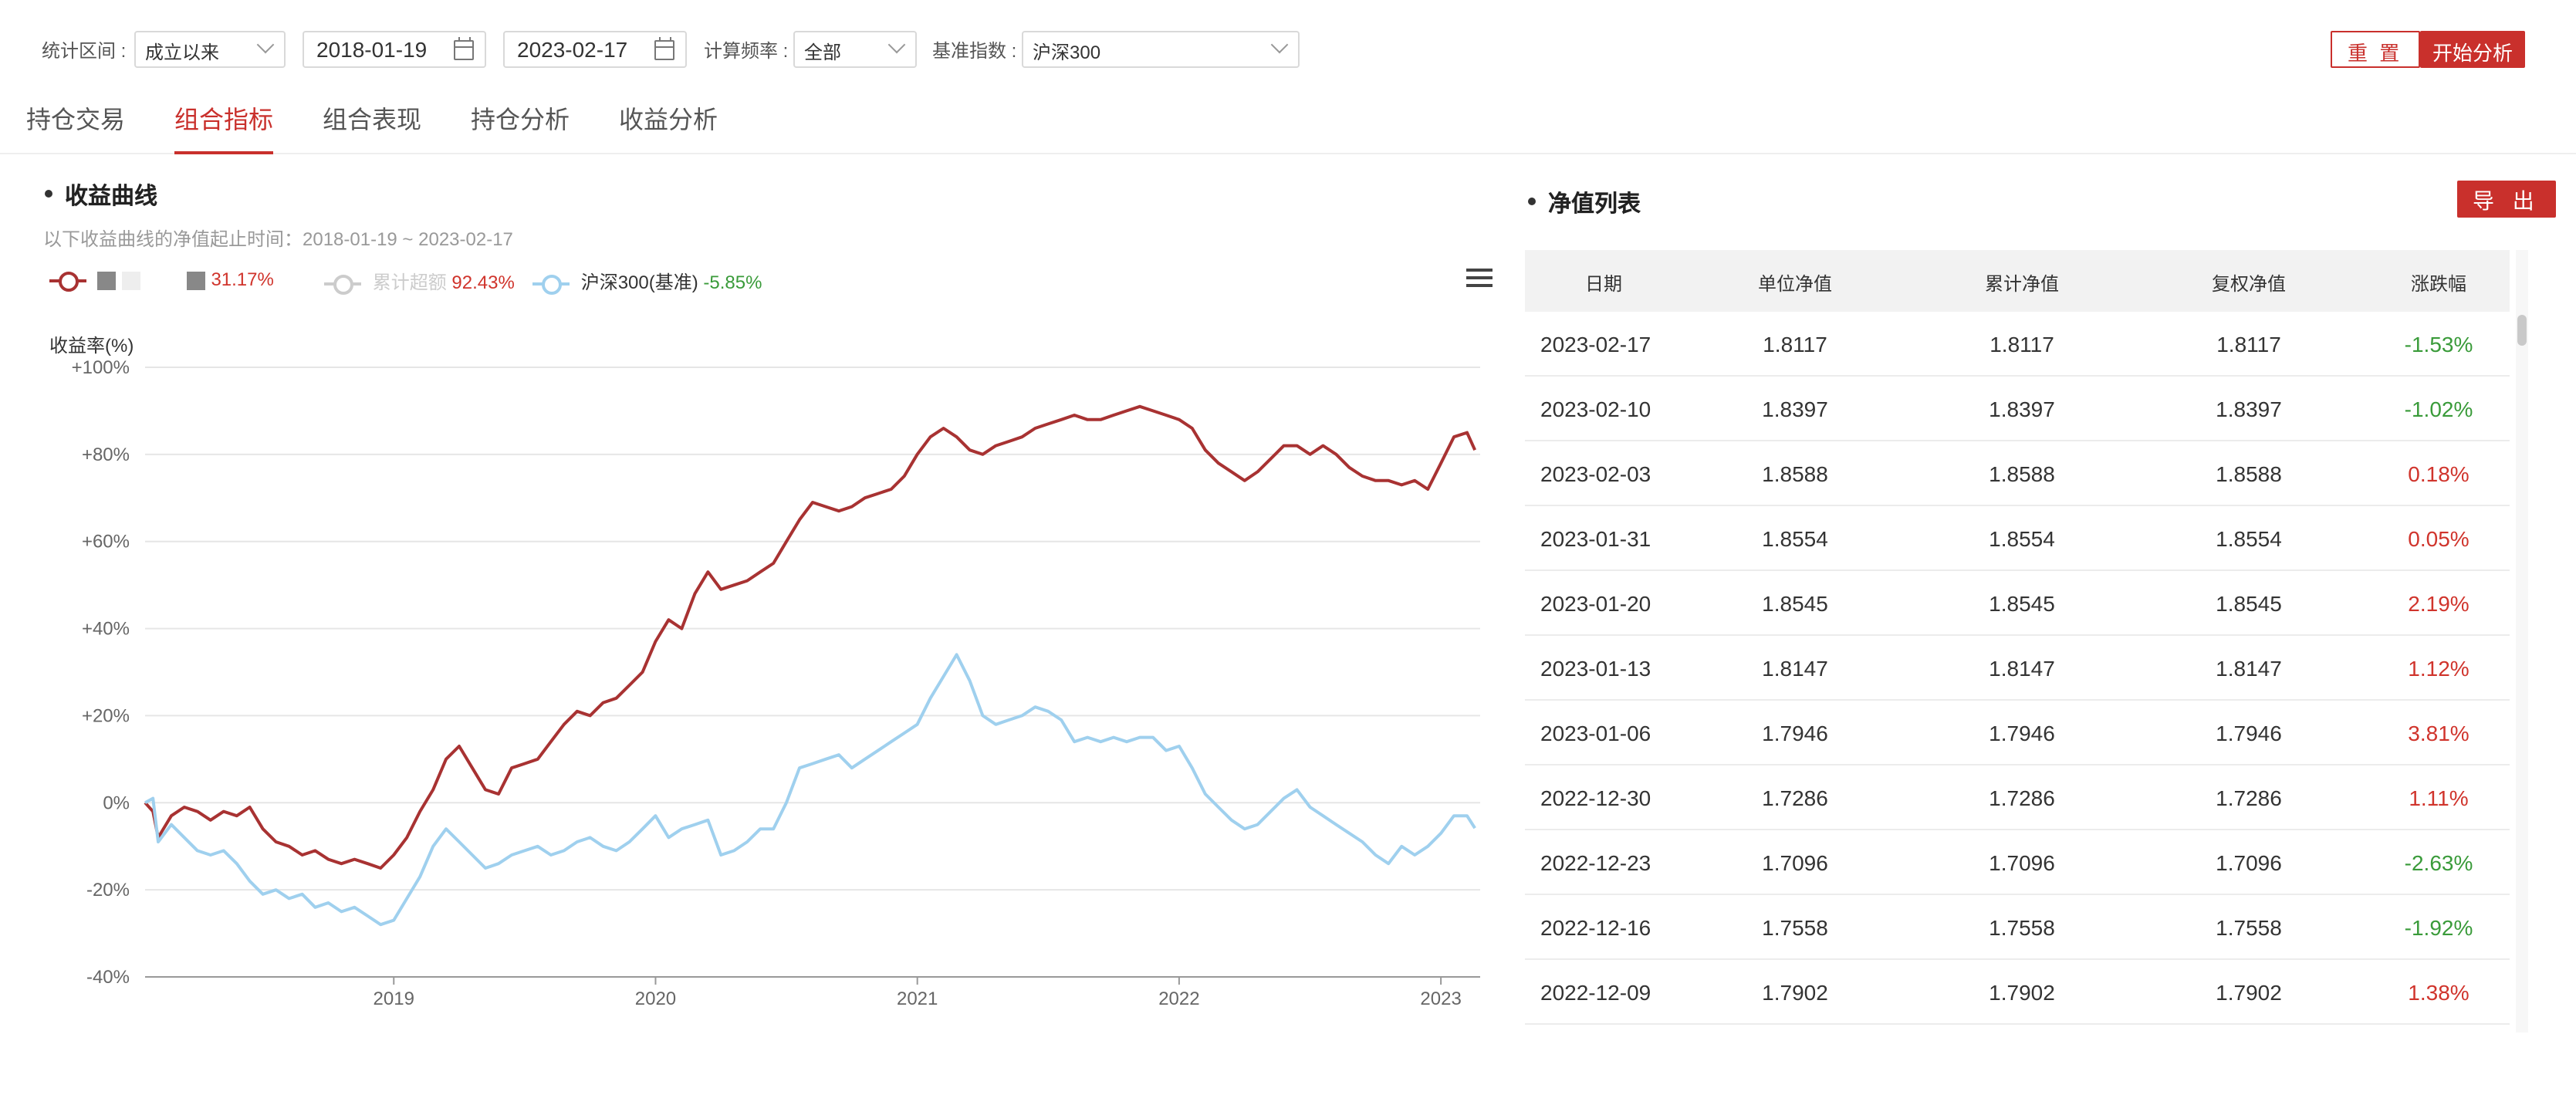  What do you see at coordinates (917, 998) in the screenshot?
I see `x-tick-label: 2021` at bounding box center [917, 998].